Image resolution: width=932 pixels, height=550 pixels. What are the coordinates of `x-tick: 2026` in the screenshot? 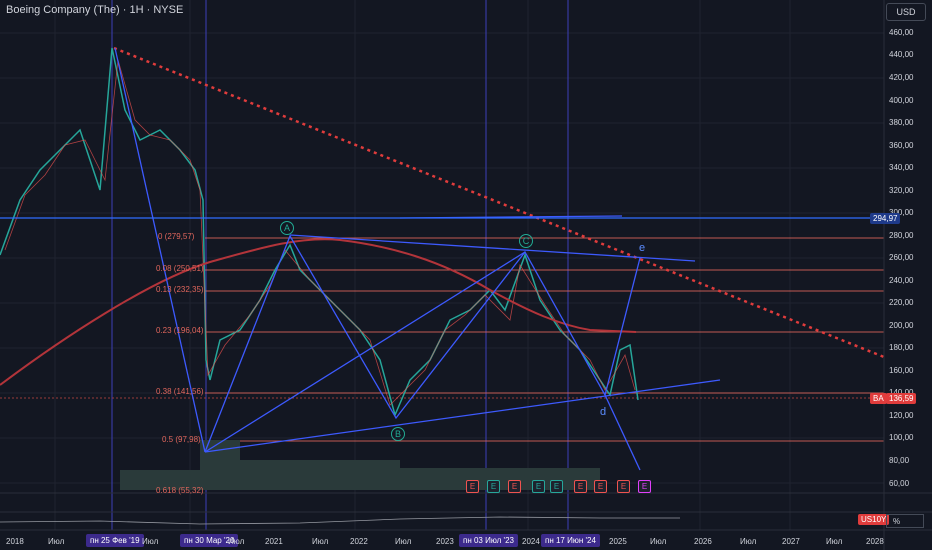 It's located at (703, 541).